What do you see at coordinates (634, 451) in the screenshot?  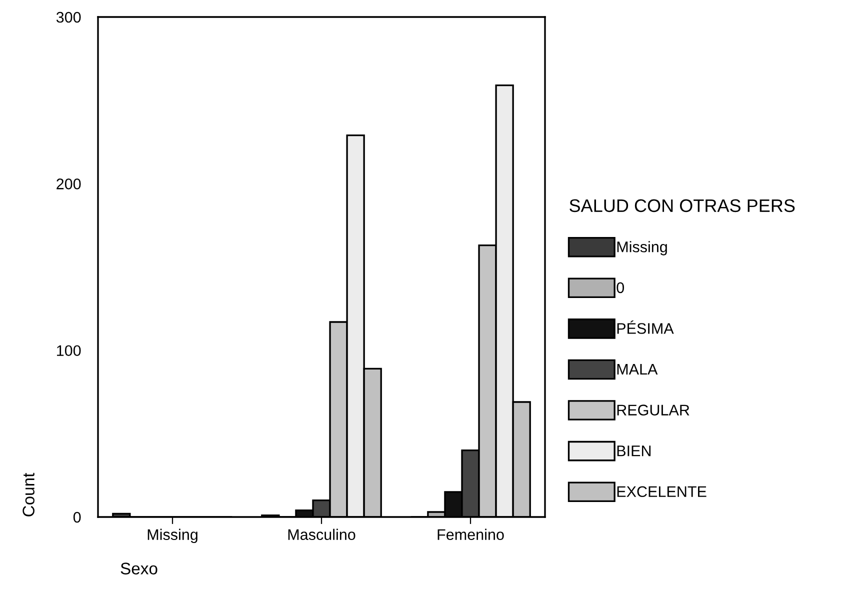 I see `legend-label: BIEN` at bounding box center [634, 451].